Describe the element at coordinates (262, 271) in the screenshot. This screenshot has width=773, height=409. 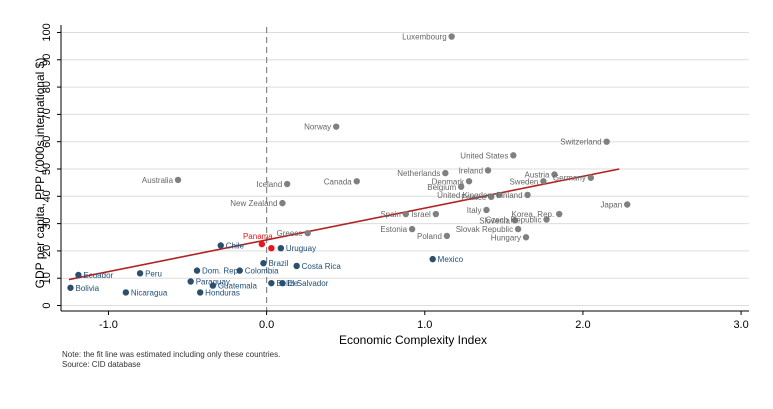
I see `point-label: Colombia` at that location.